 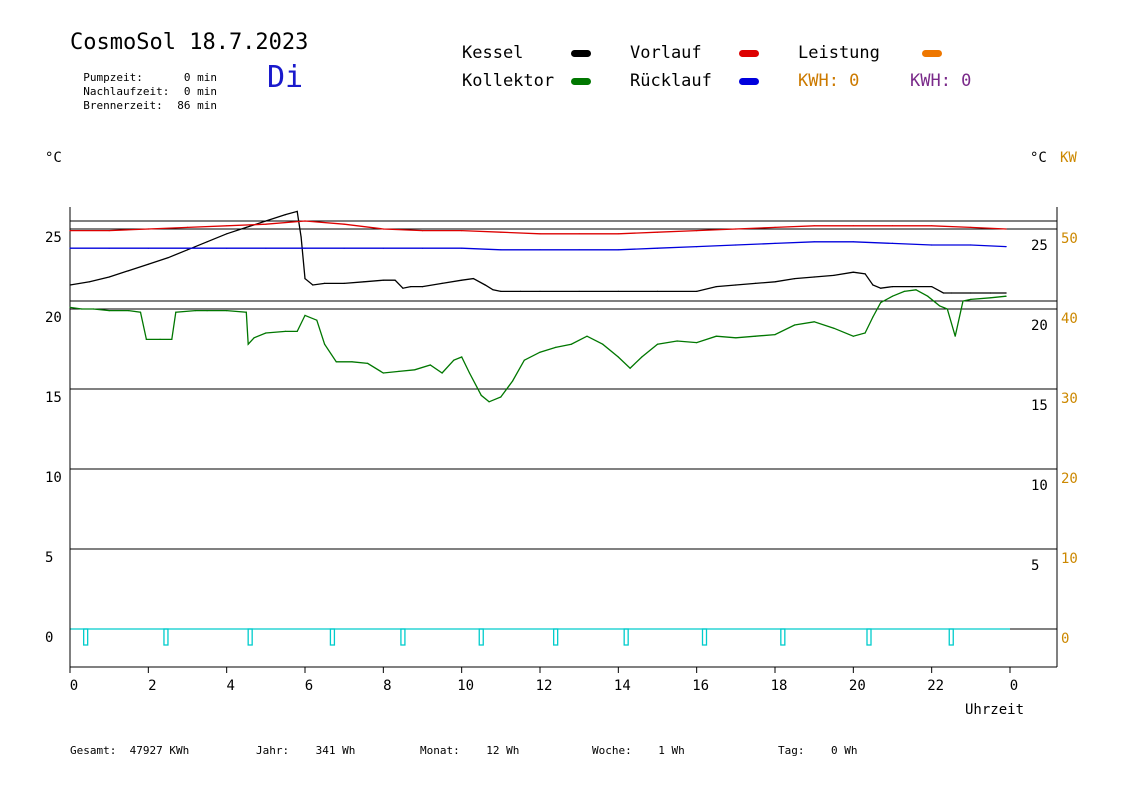 I want to click on y-tick-right-5: 5, so click(x=1035, y=566).